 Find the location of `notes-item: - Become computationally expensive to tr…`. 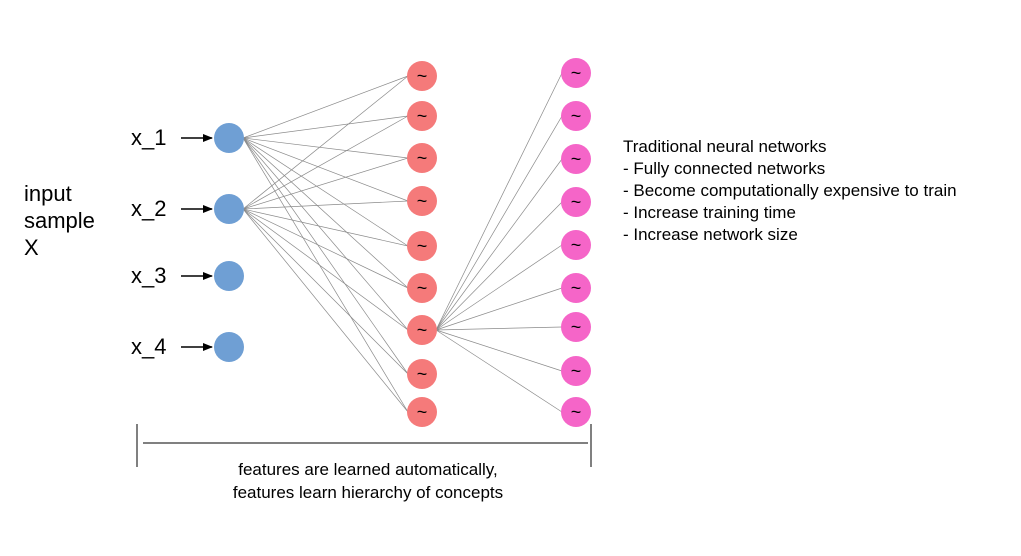

notes-item: - Become computationally expensive to tr… is located at coordinates (790, 190).